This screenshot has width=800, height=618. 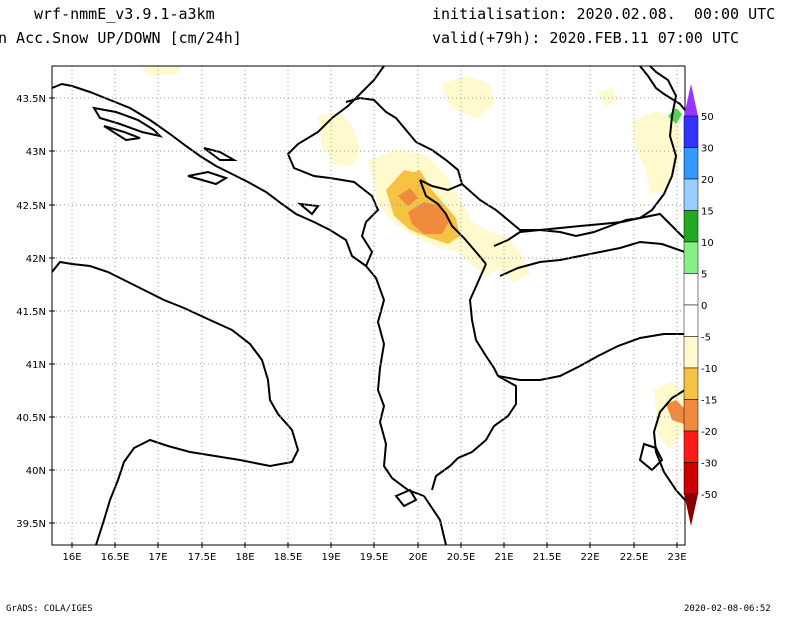 What do you see at coordinates (157, 557) in the screenshot?
I see `lon-tick-label: 17E` at bounding box center [157, 557].